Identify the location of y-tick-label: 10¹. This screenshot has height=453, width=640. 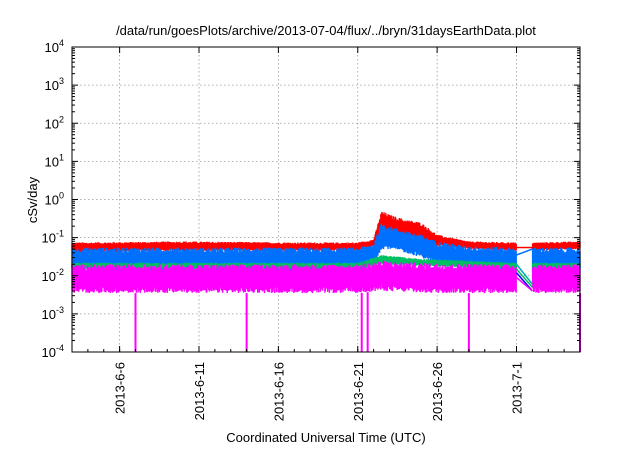
(54, 160).